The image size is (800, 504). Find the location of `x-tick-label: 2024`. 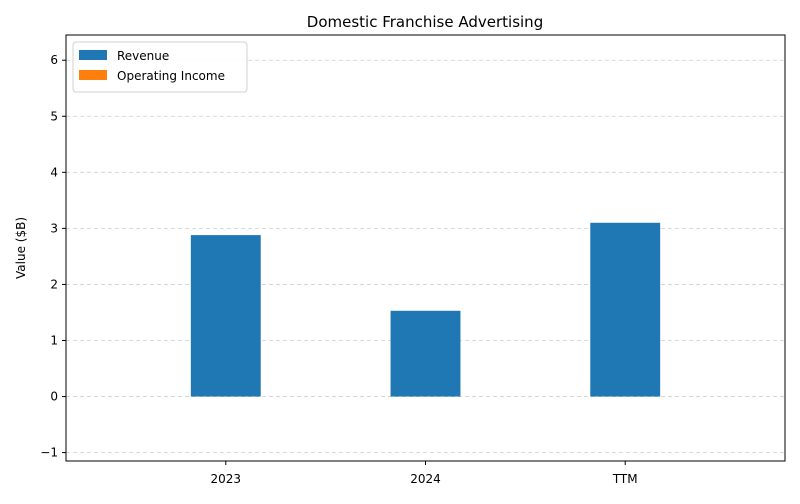

x-tick-label: 2024 is located at coordinates (425, 479).